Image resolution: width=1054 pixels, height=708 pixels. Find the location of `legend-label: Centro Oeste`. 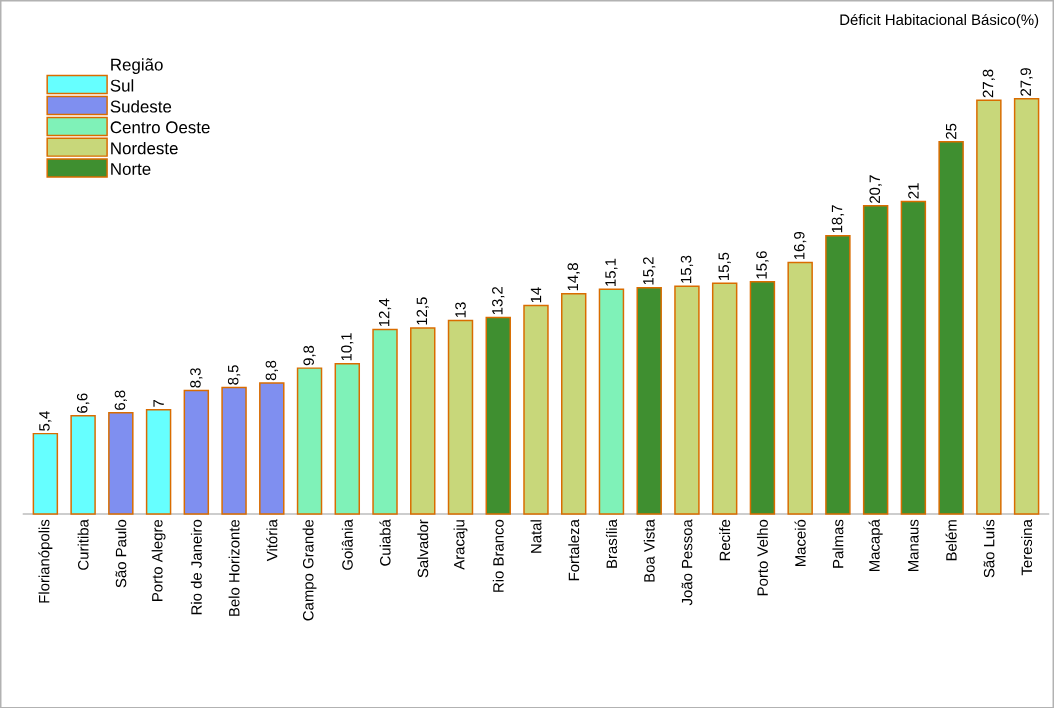

legend-label: Centro Oeste is located at coordinates (160, 127).